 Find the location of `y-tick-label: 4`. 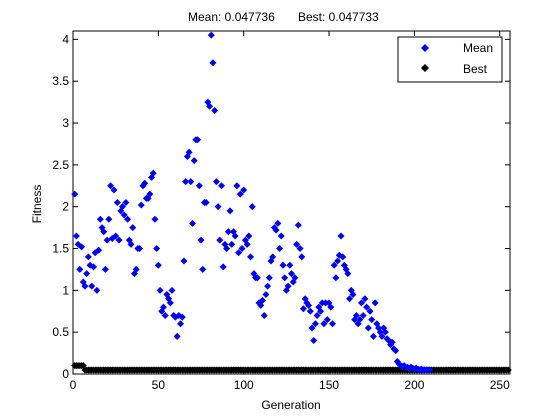

y-tick-label: 4 is located at coordinates (65, 39).